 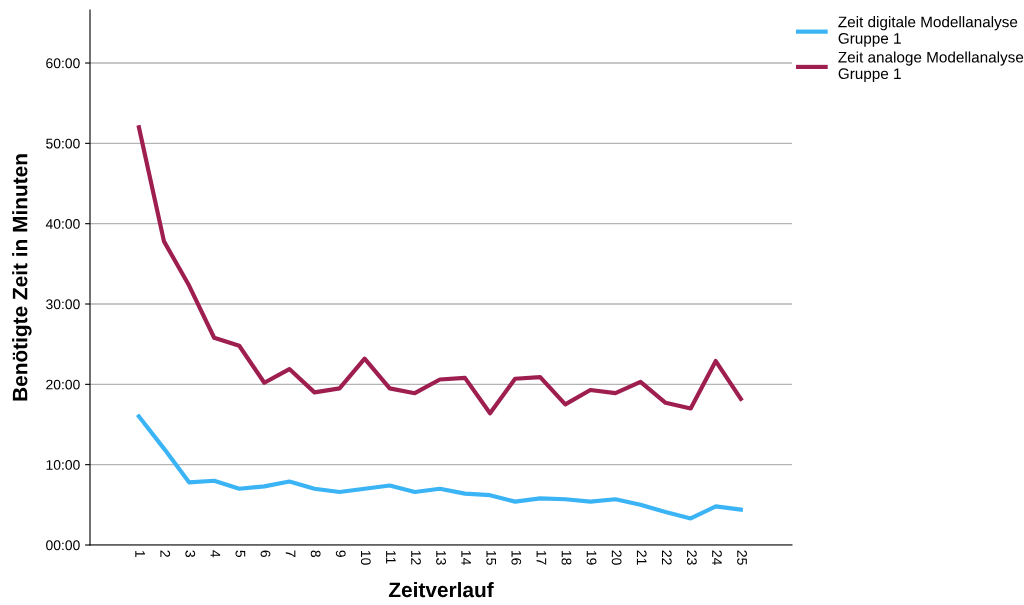 What do you see at coordinates (265, 553) in the screenshot?
I see `x-tick-label: 6` at bounding box center [265, 553].